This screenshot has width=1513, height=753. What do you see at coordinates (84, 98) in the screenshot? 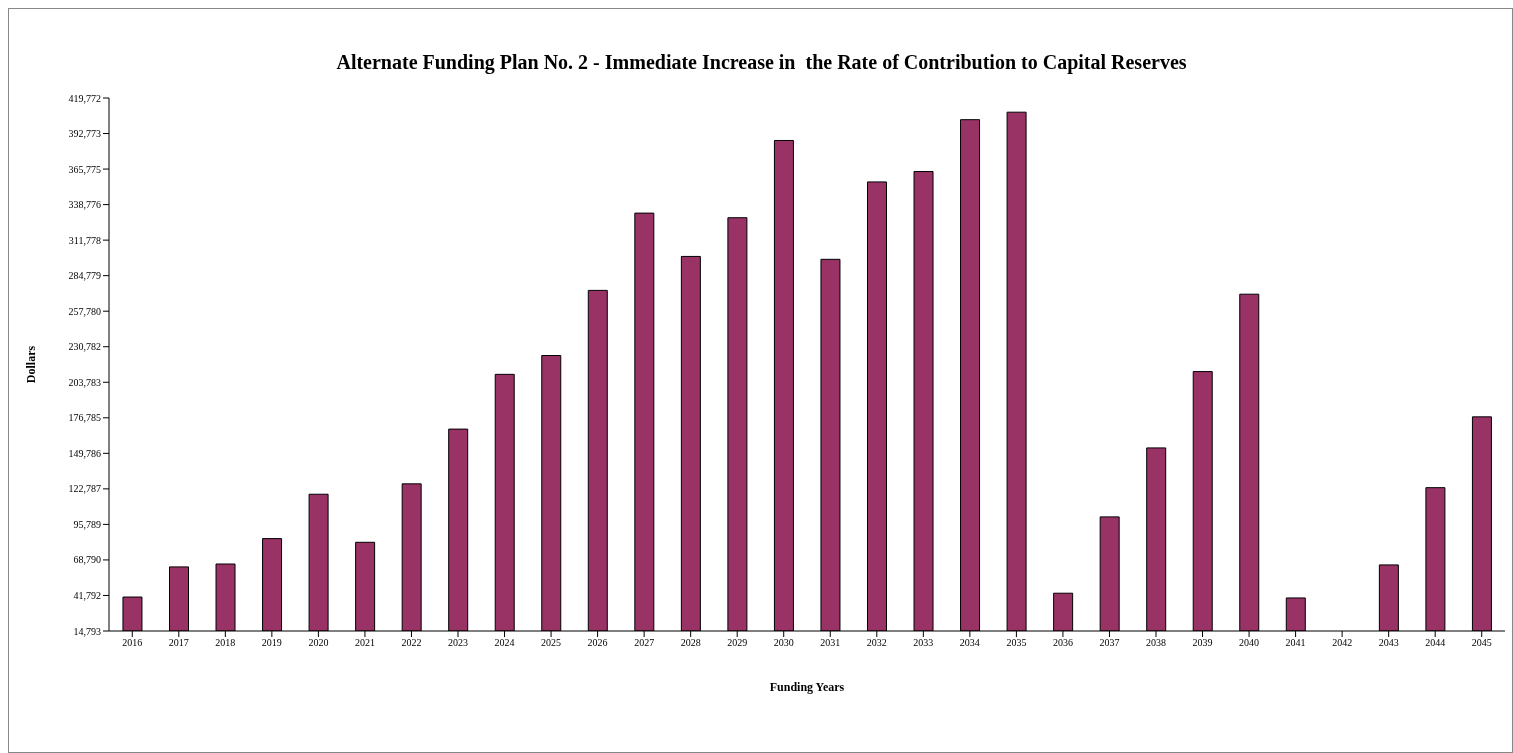
I see `y-tick-label: 419,772` at bounding box center [84, 98].